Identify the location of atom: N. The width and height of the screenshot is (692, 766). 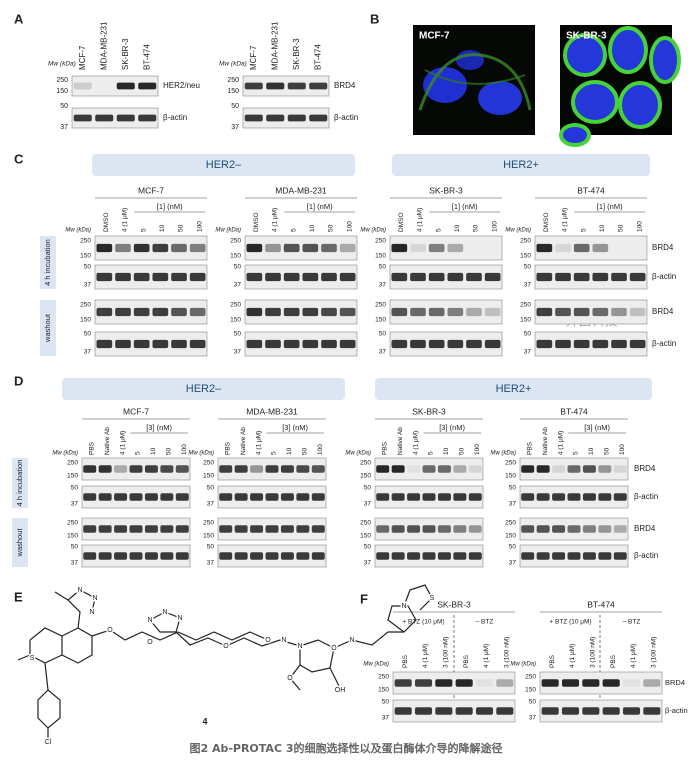
(149, 620).